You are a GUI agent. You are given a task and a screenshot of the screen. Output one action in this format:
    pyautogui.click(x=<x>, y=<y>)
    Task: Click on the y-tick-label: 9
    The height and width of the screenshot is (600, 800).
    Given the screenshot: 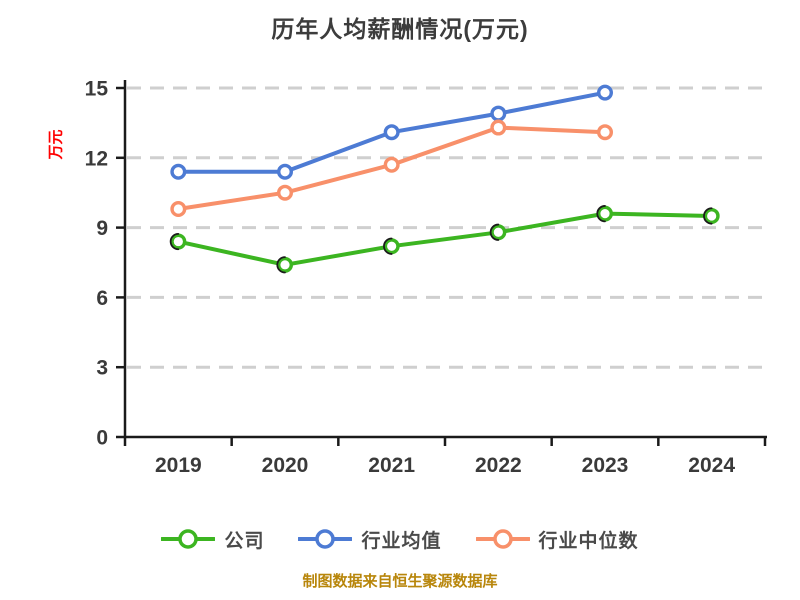 What is the action you would take?
    pyautogui.click(x=102, y=228)
    